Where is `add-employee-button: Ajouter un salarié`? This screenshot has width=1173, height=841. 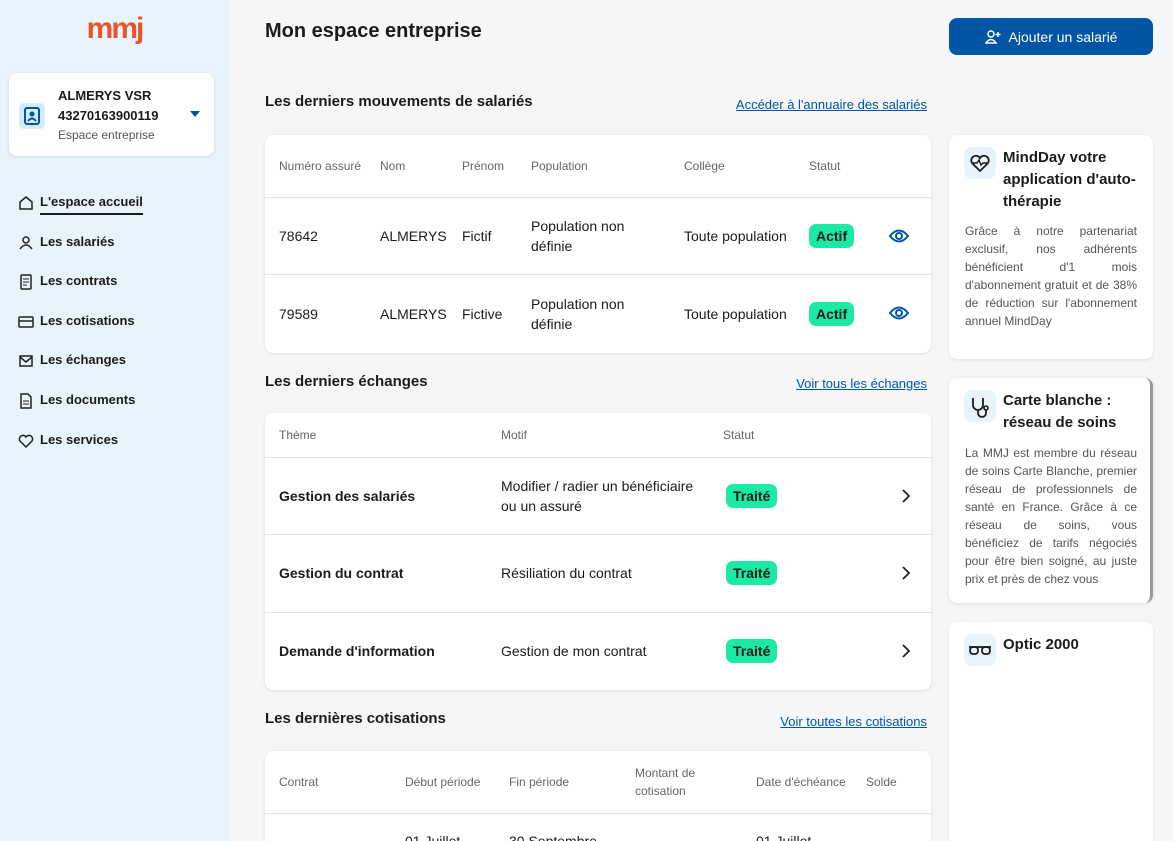
add-employee-button: Ajouter un salarié is located at coordinates (1051, 36).